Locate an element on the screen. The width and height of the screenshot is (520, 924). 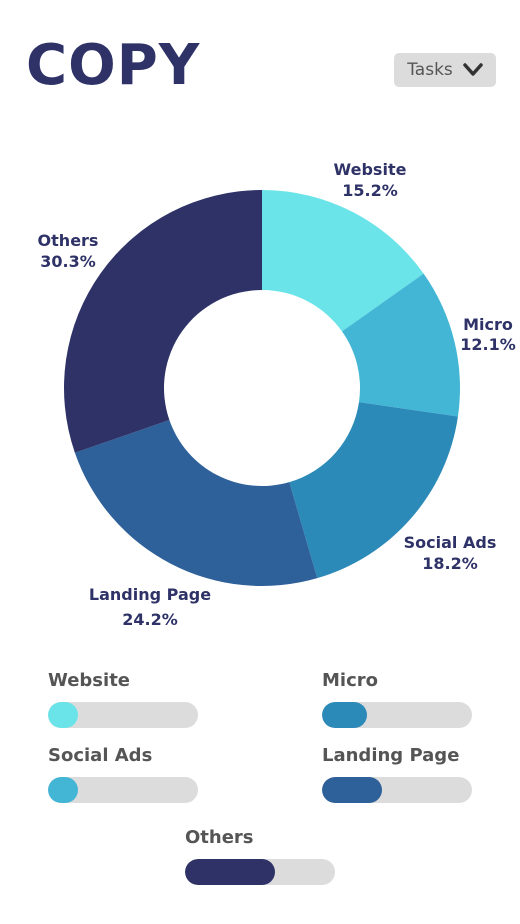
progress-others: Others is located at coordinates (260, 856).